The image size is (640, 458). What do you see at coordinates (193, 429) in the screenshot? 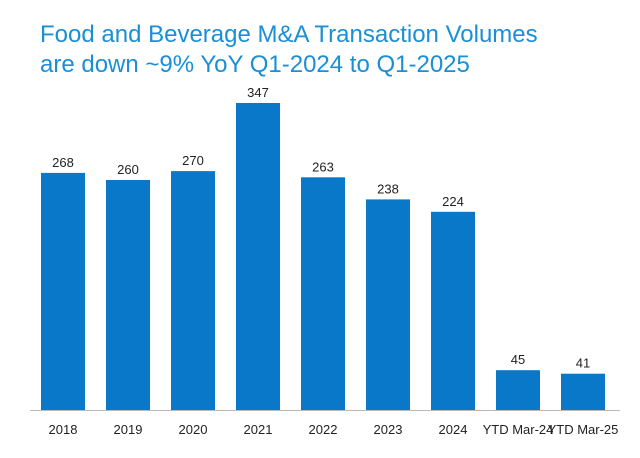
I see `category-label: 2020` at bounding box center [193, 429].